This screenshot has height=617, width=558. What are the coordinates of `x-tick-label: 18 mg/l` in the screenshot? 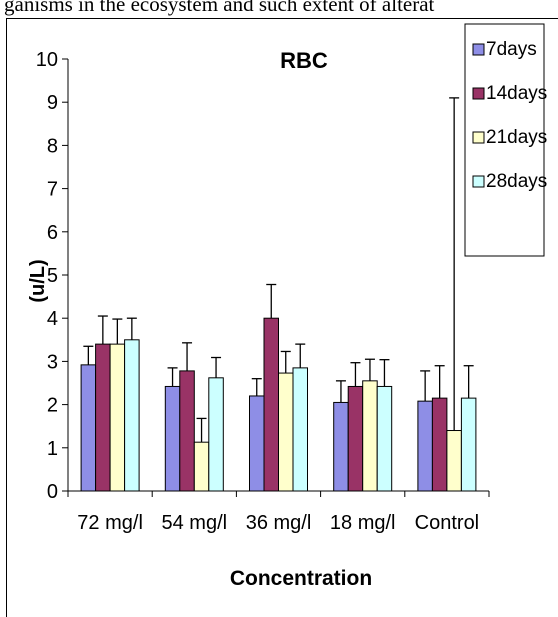 It's located at (363, 523).